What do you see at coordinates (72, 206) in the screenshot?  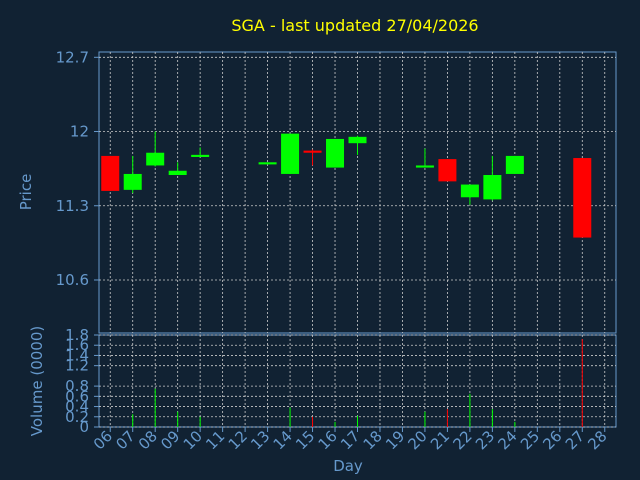 I see `price-tick-label: 11.3` at bounding box center [72, 206].